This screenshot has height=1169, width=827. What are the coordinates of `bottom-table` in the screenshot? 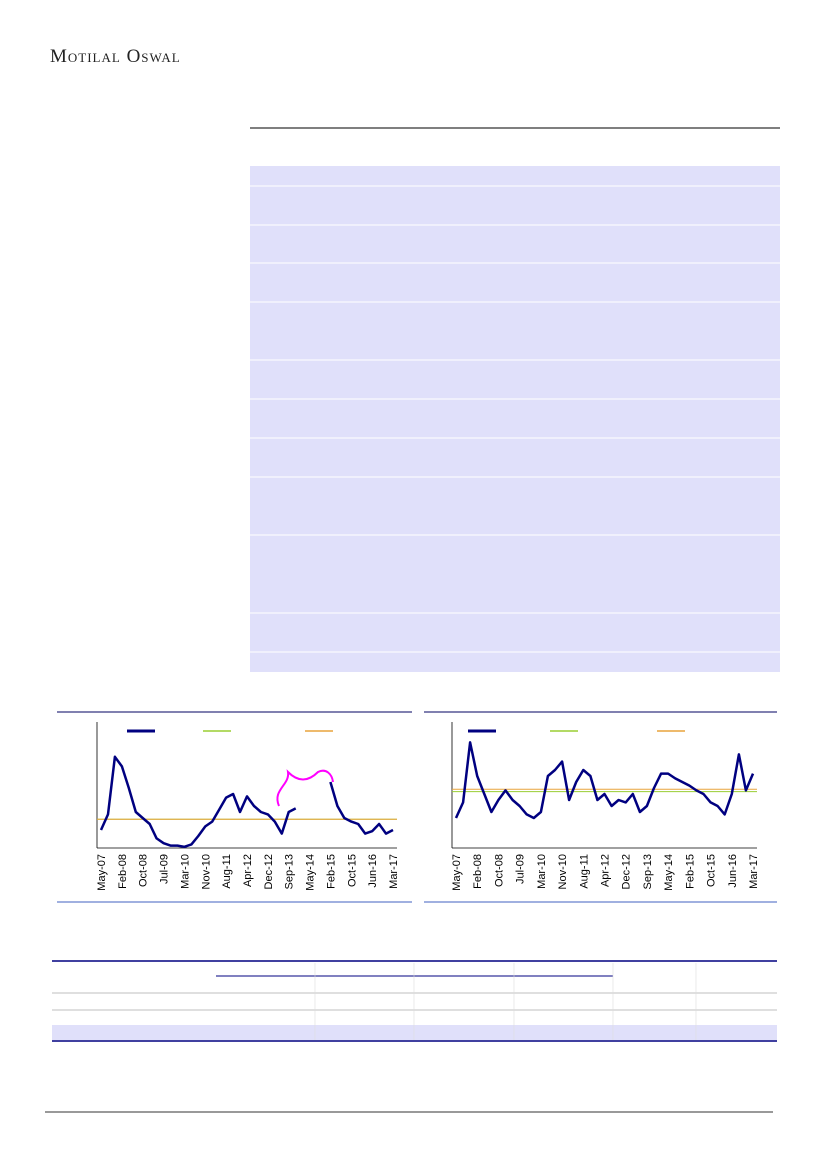 It's located at (414, 1001).